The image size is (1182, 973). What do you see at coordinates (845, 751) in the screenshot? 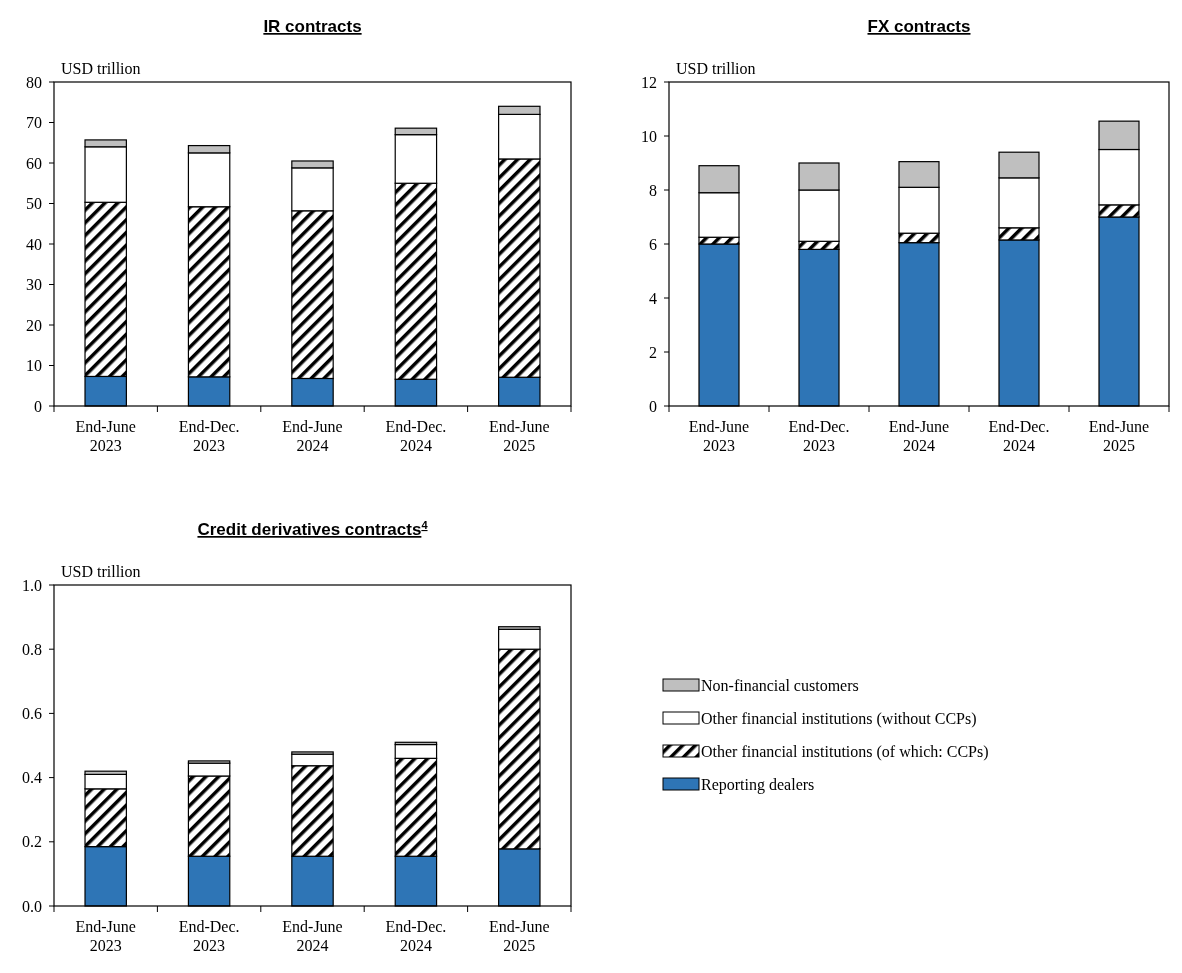
I see `legend-label: Other financial institutions (of which: CCPs)` at bounding box center [845, 751].